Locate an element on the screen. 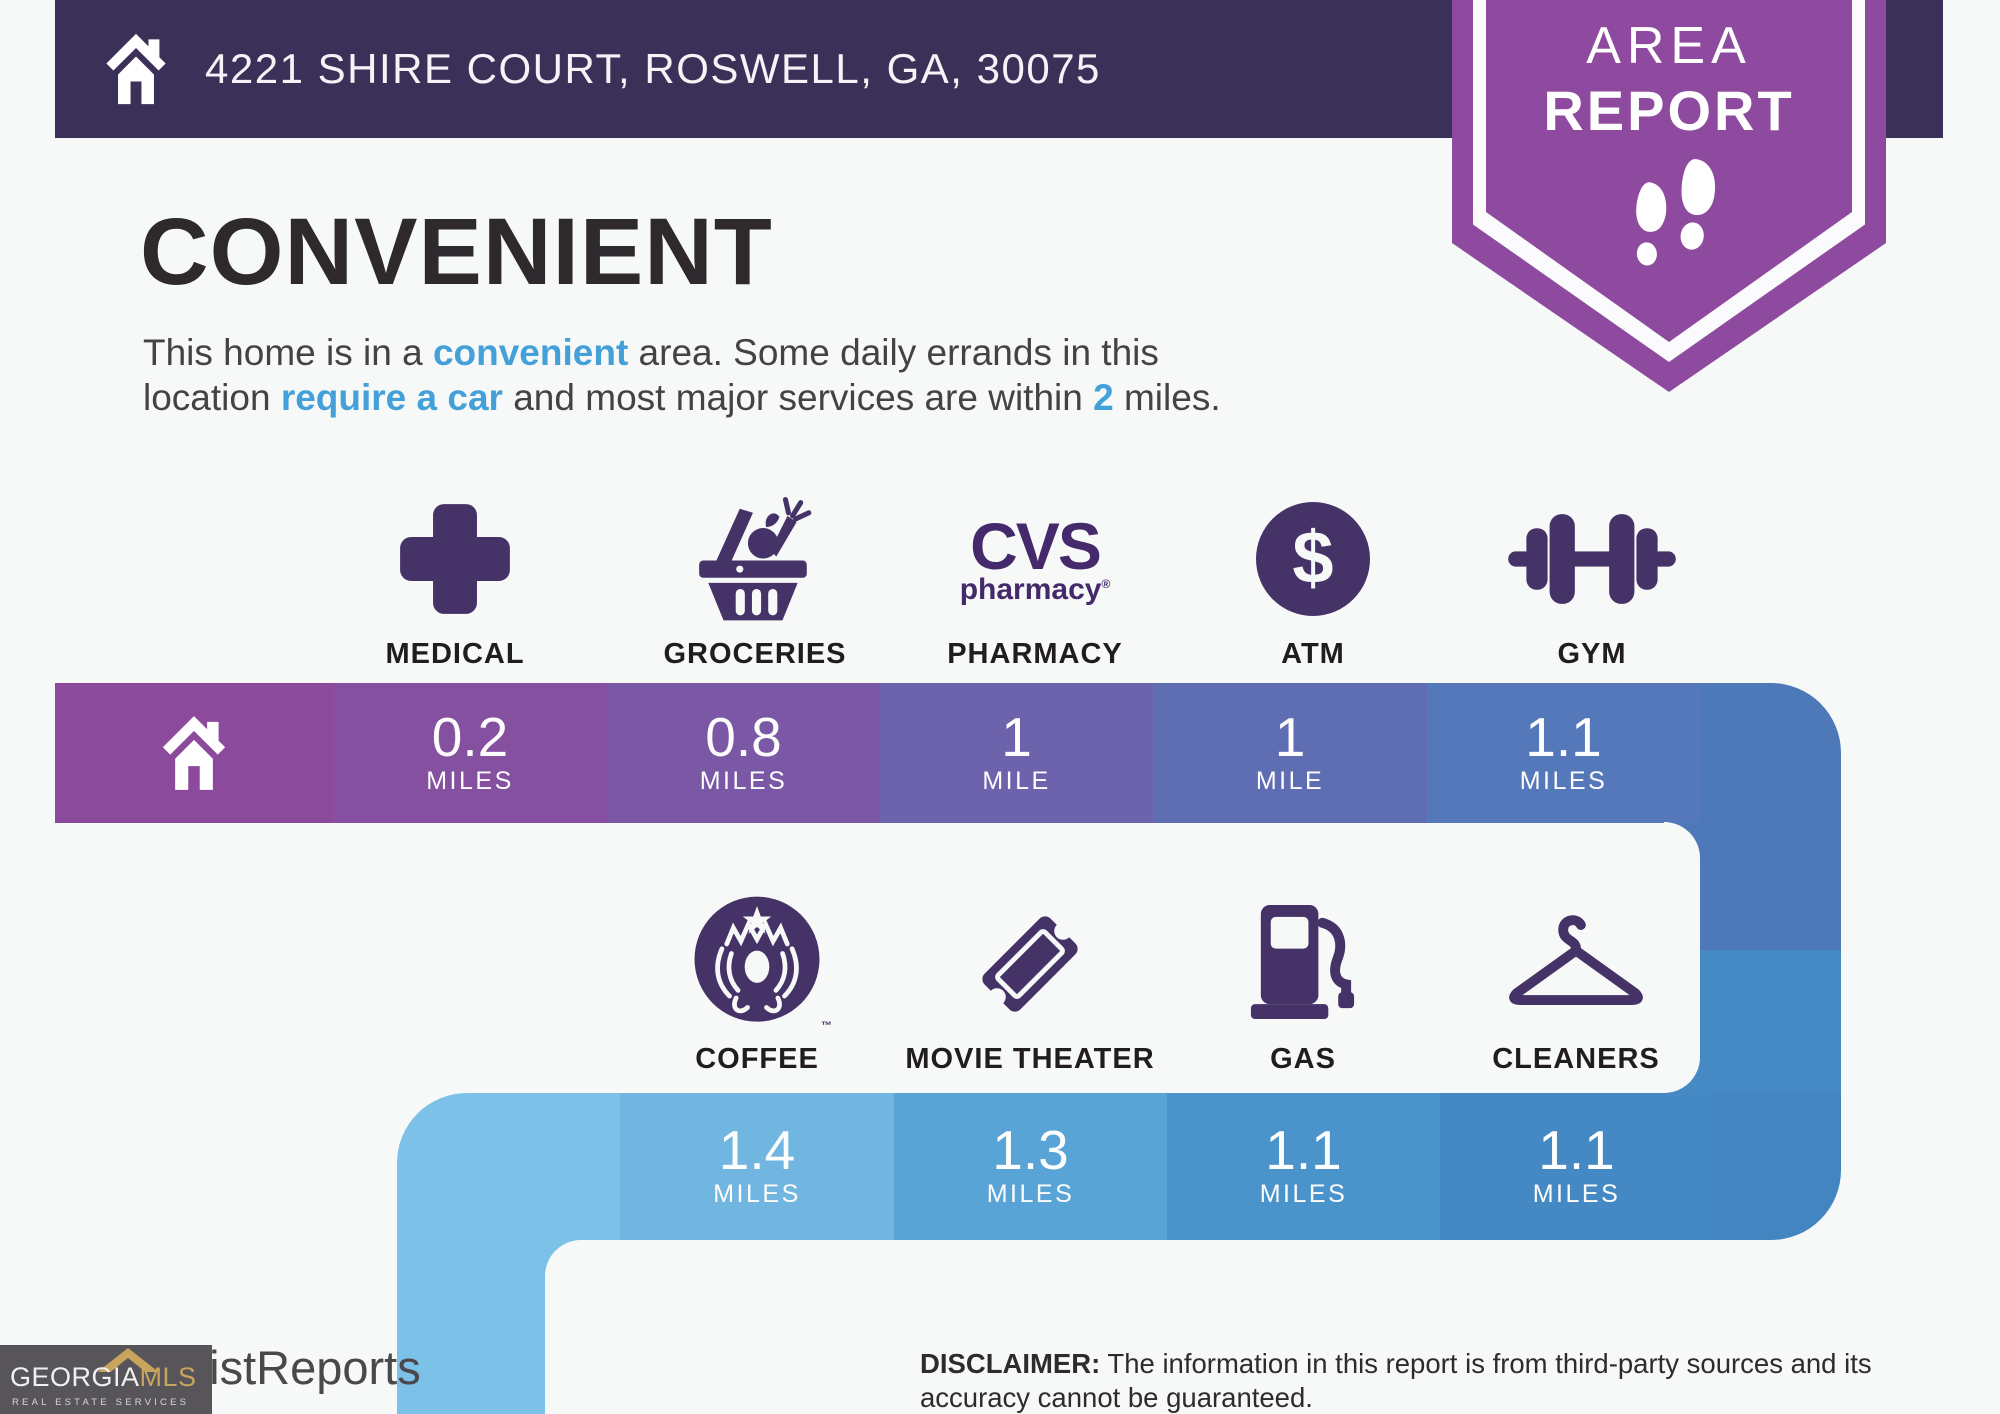 Image resolution: width=2000 pixels, height=1414 pixels. distance-value: 1.3 is located at coordinates (1030, 1150).